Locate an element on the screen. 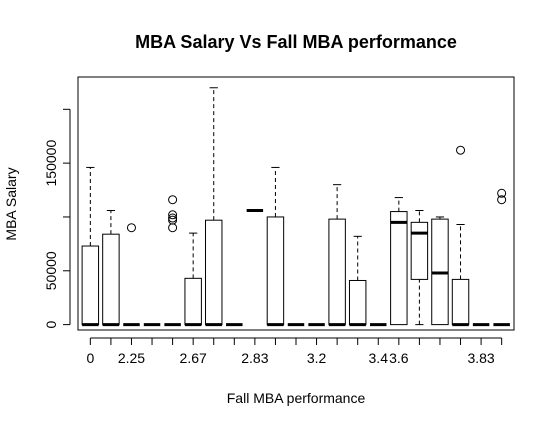  x-tick-label: 3.83 is located at coordinates (480, 358).